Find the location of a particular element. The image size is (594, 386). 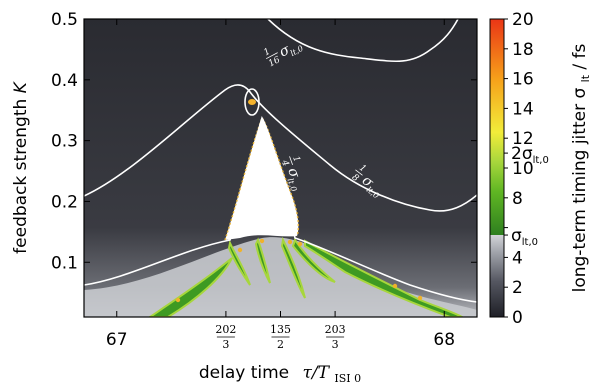

y-axis-label-var: K is located at coordinates (21, 86).